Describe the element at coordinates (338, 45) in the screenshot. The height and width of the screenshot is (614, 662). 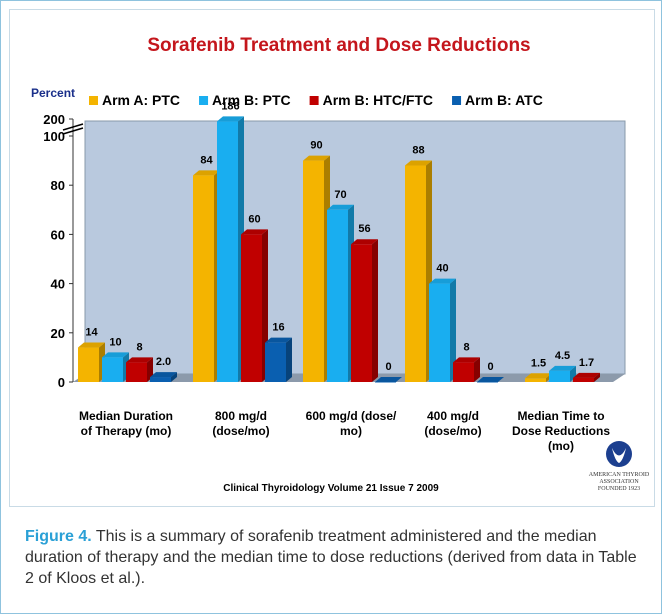
I see `chart-title: Sorafenib Treatment and Dose Reductions` at that location.